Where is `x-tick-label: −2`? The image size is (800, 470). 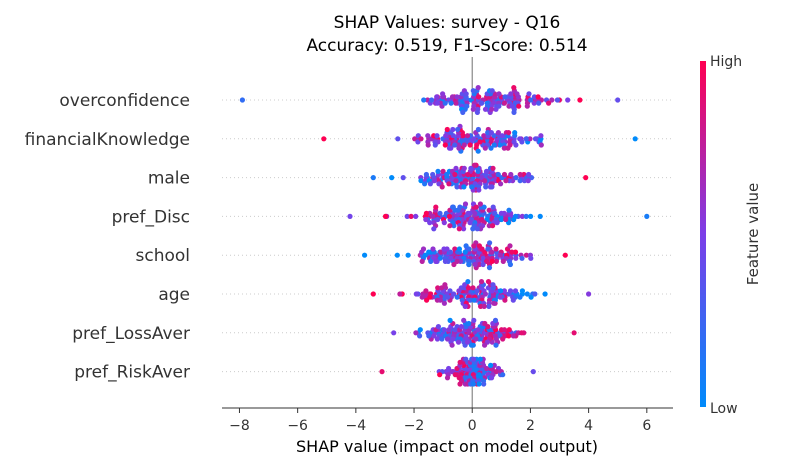
x-tick-label: −2 is located at coordinates (414, 426).